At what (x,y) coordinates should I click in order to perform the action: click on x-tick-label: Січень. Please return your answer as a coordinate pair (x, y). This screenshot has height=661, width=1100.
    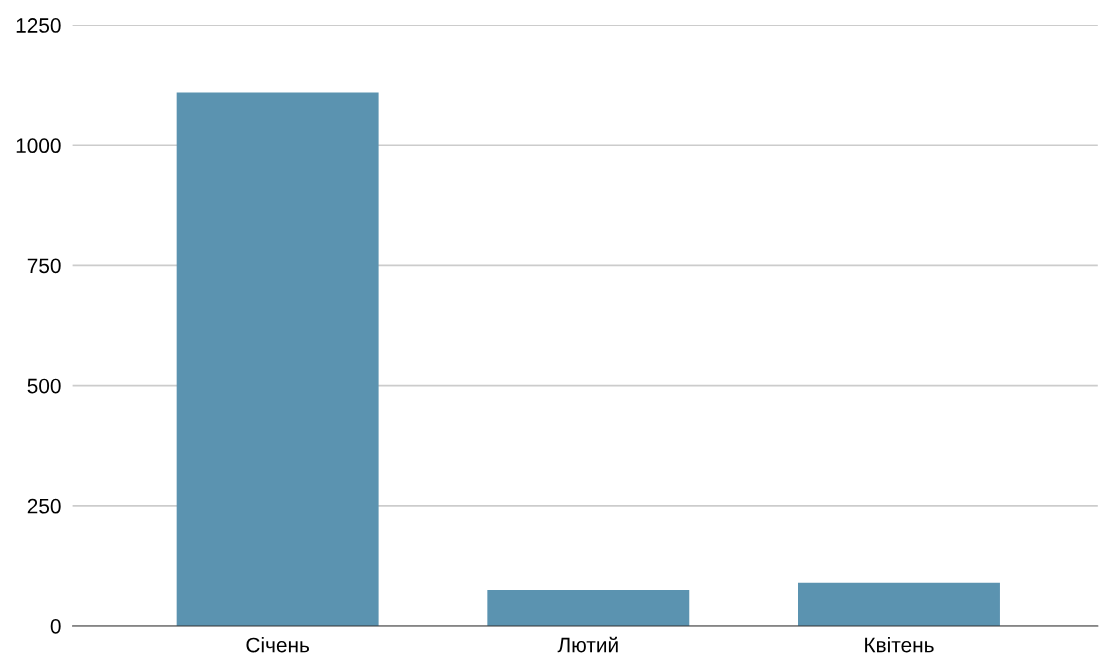
    Looking at the image, I should click on (278, 645).